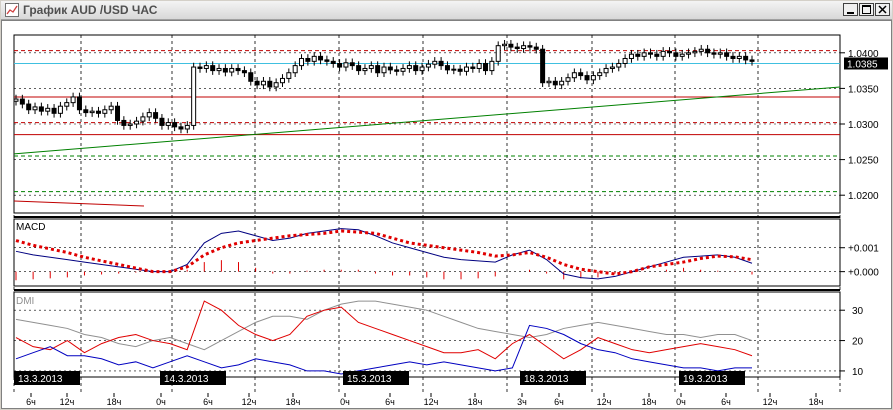 The image size is (893, 410). What do you see at coordinates (40, 379) in the screenshot?
I see `date-label: 13.3.2013` at bounding box center [40, 379].